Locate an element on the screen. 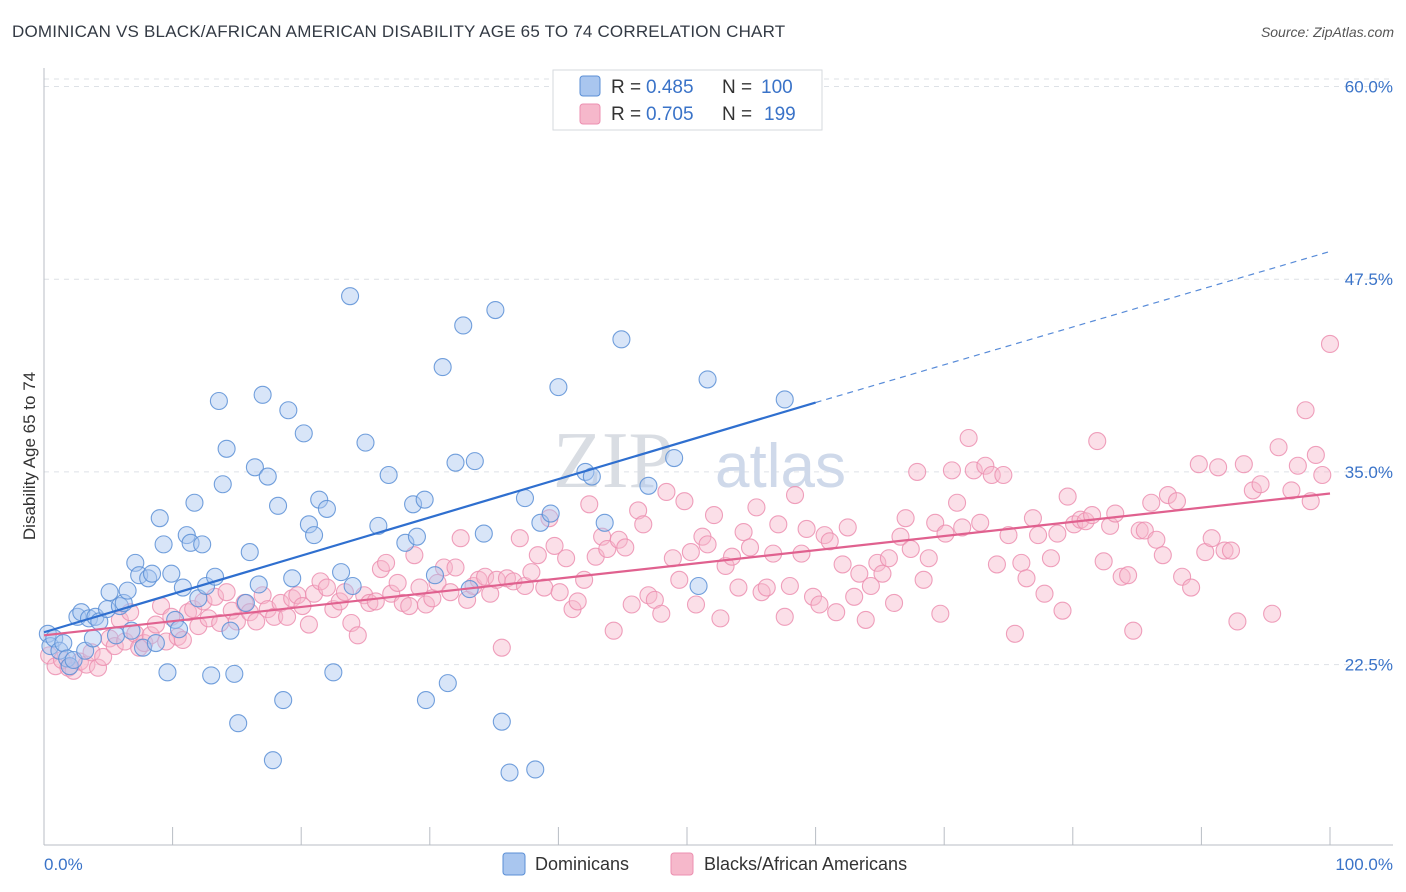  y-tick-label: 35.0% is located at coordinates (1369, 472).